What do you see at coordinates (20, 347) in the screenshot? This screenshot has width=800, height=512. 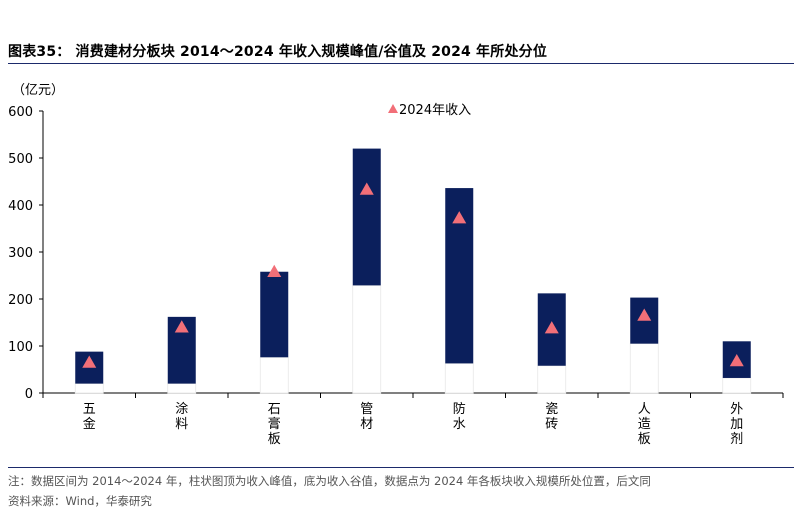 I see `y-tick-label: 100` at bounding box center [20, 347].